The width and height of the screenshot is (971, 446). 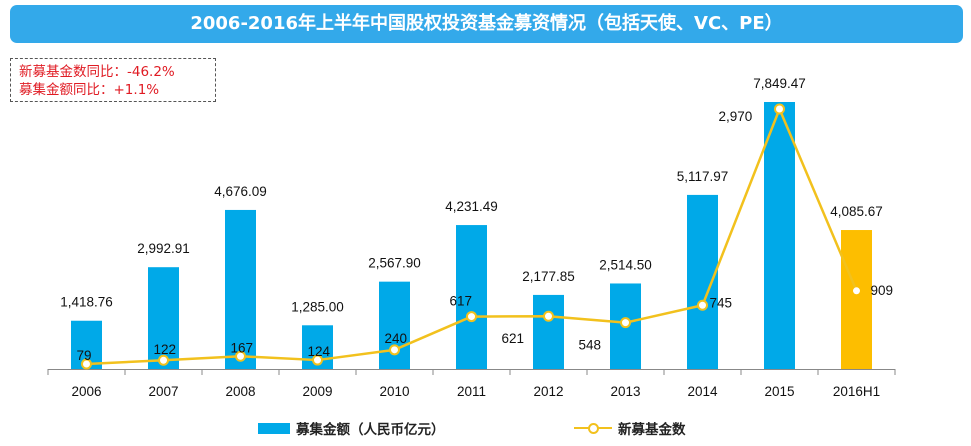 What do you see at coordinates (89, 90) in the screenshot?
I see `yoy-amount-note: 募集金额同比：+1.1%` at bounding box center [89, 90].